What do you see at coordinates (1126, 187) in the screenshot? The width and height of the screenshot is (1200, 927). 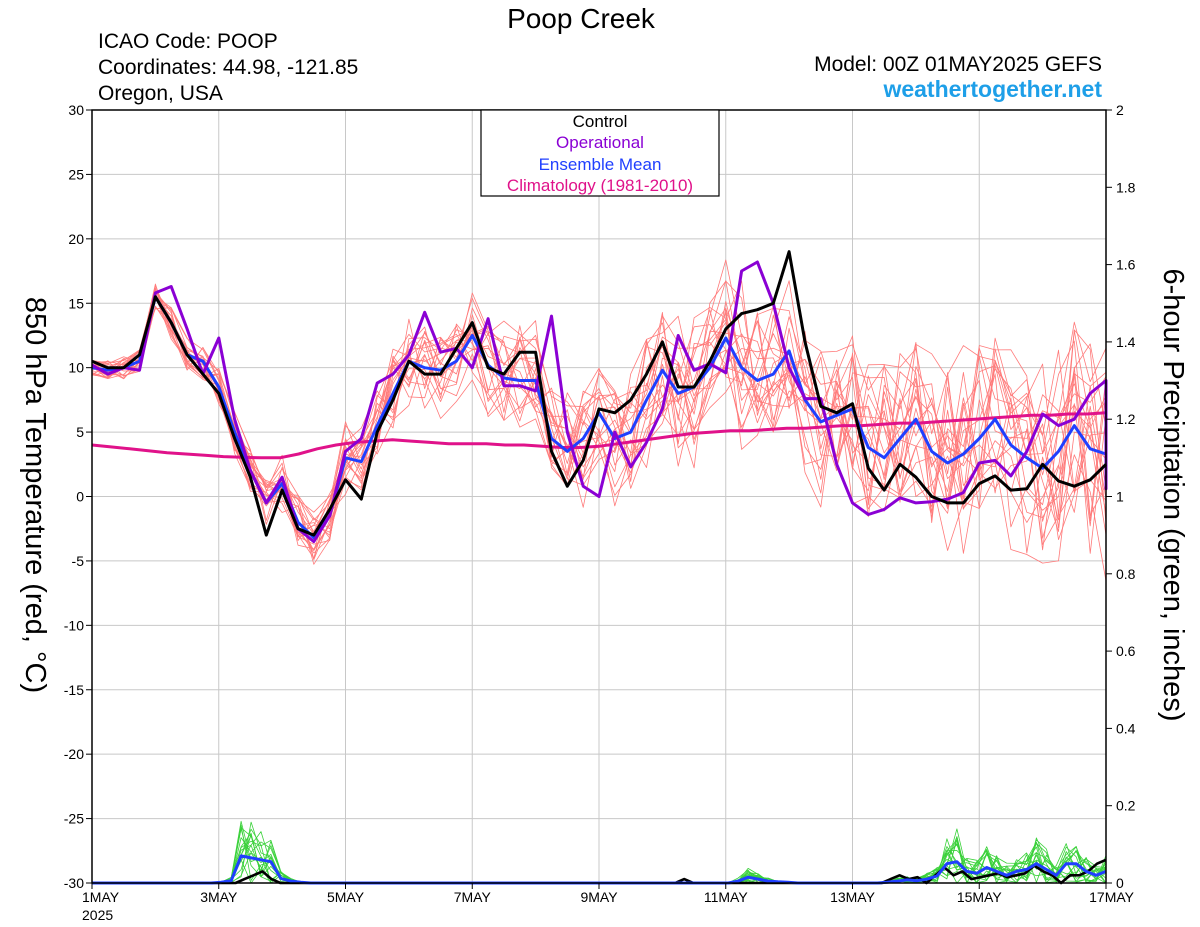 I see `y2-tick-label: 1.8` at bounding box center [1126, 187].